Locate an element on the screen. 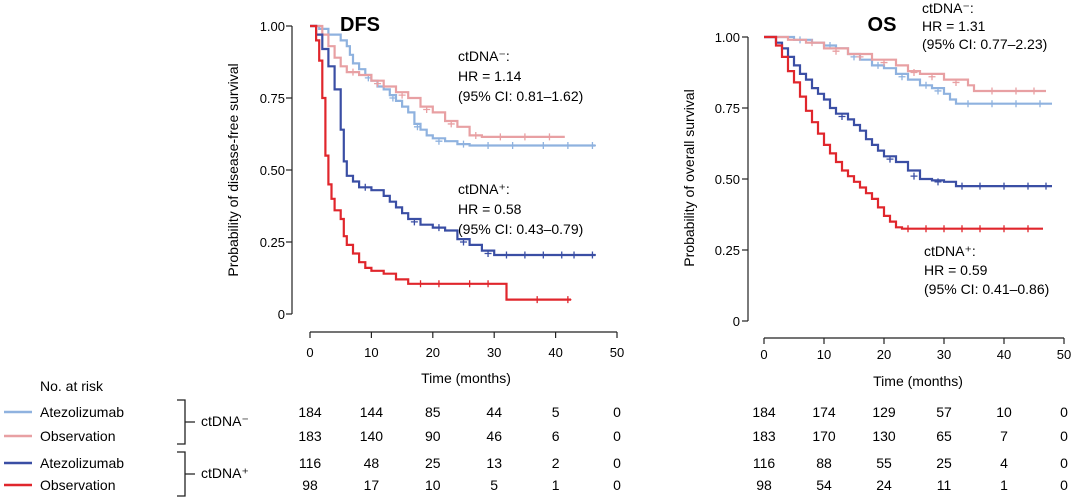 The width and height of the screenshot is (1080, 501). dfs-annotation-pos-line2: HR = 0.58 is located at coordinates (490, 209).